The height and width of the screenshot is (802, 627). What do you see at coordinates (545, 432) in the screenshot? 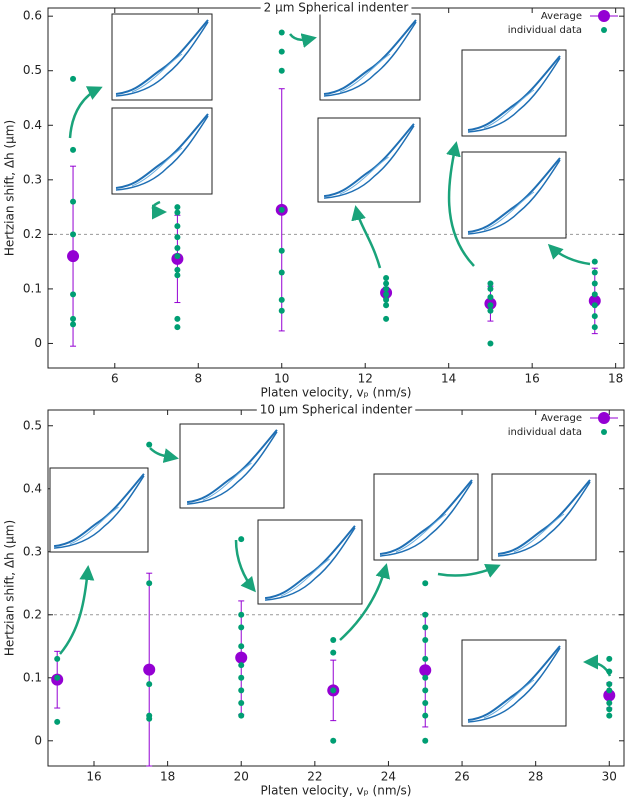
I see `legend-label: individual data` at bounding box center [545, 432].